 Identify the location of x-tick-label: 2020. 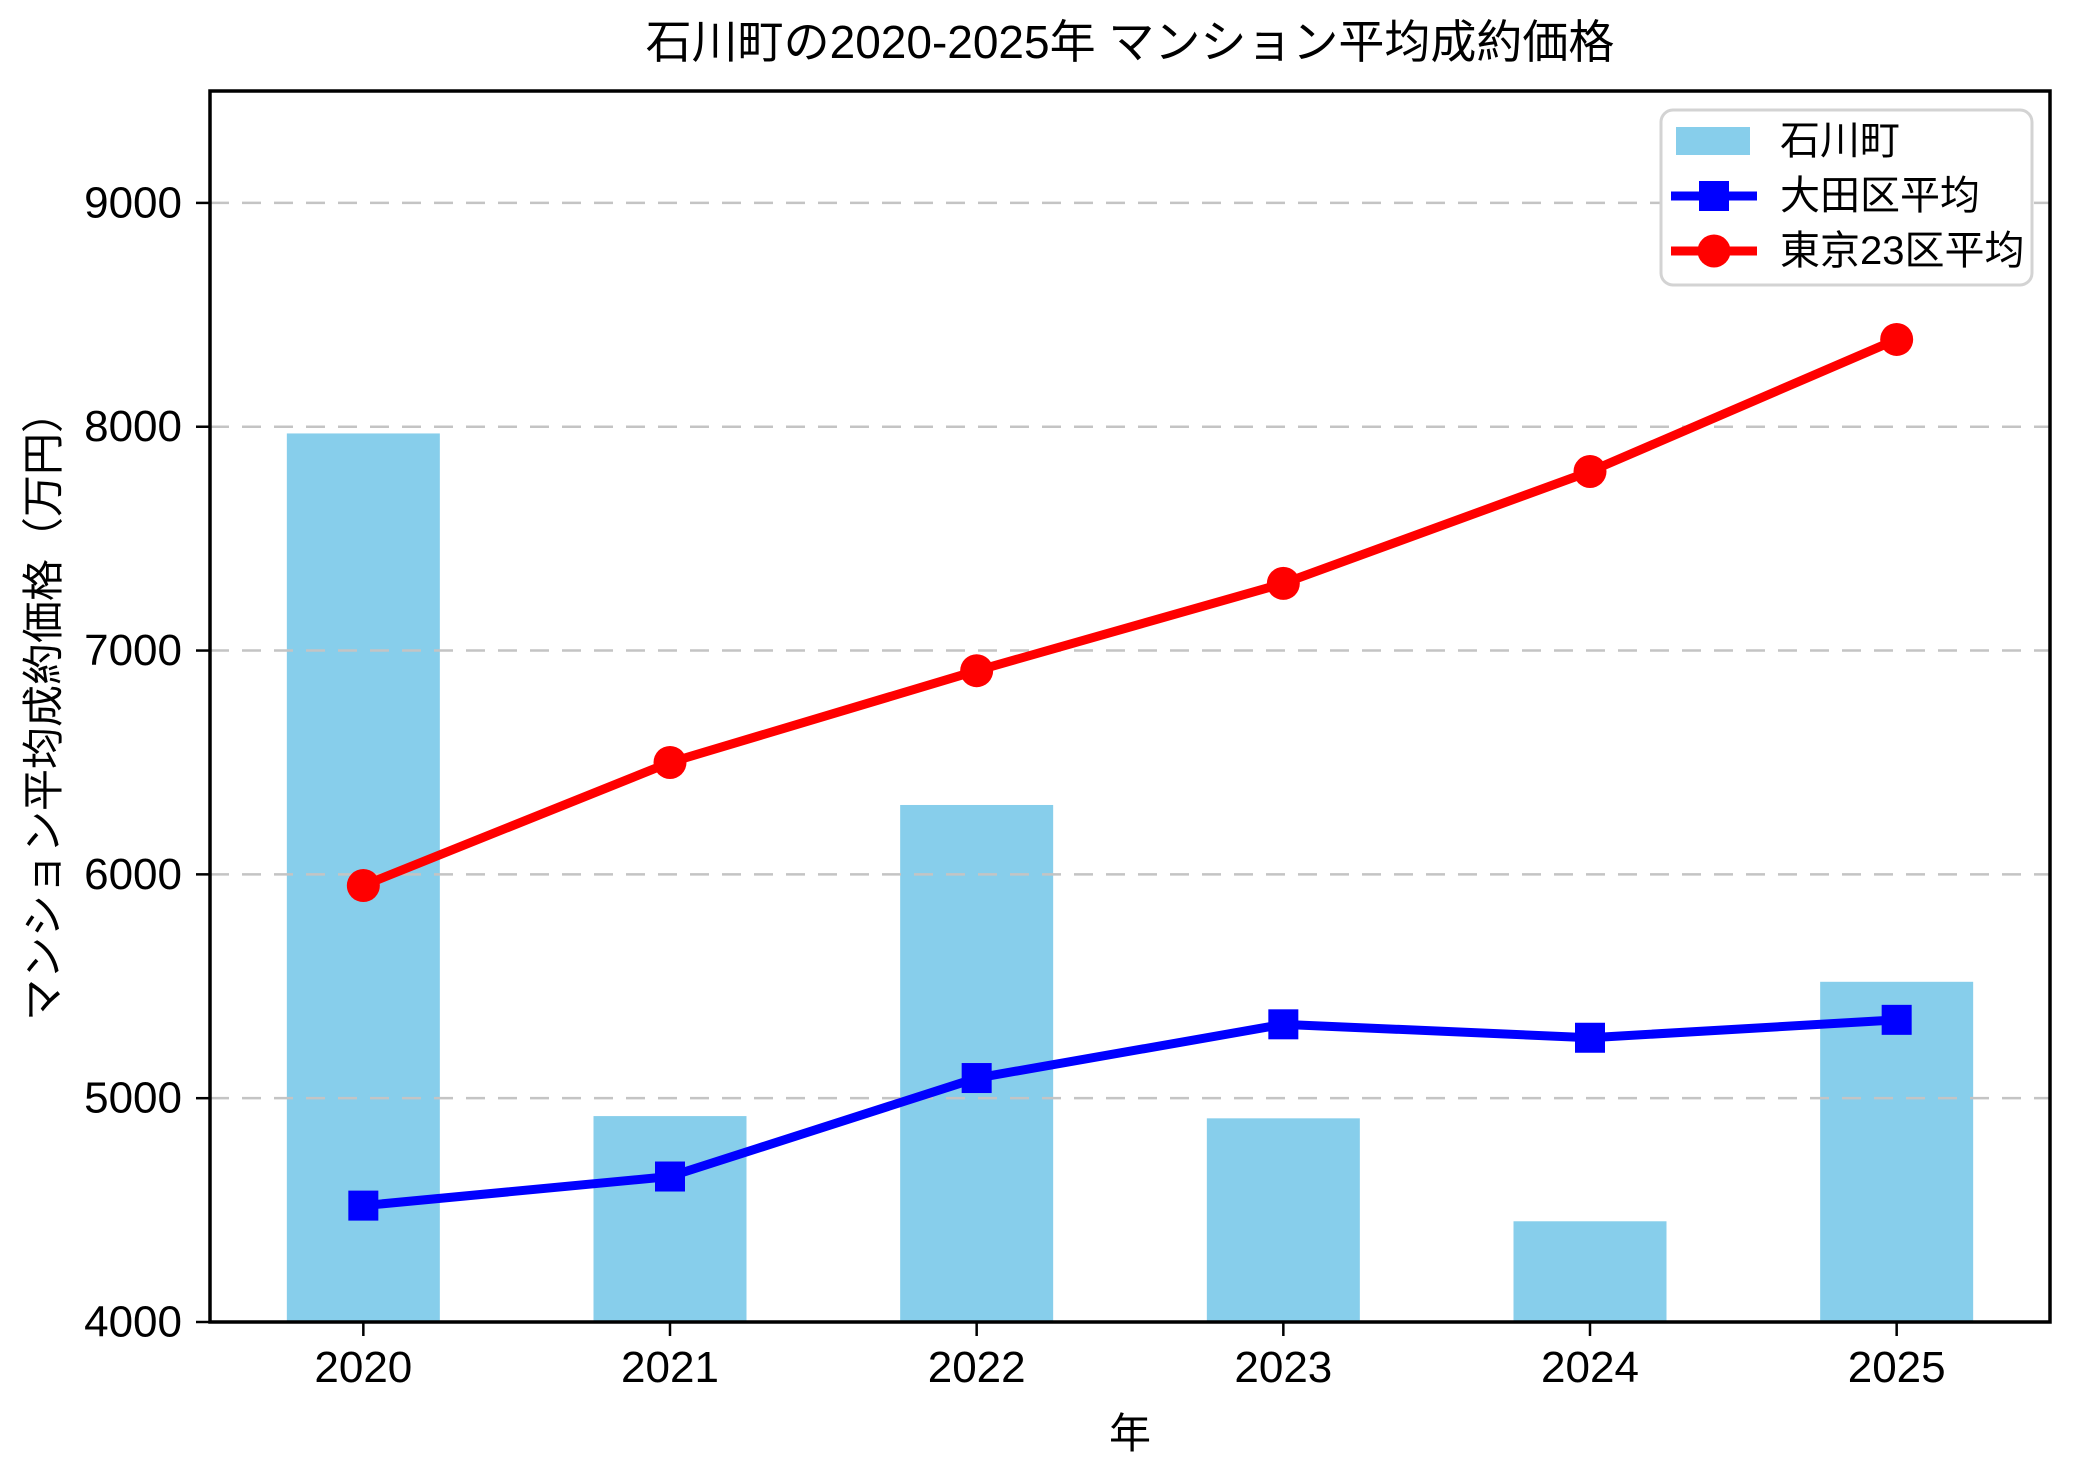
(363, 1367).